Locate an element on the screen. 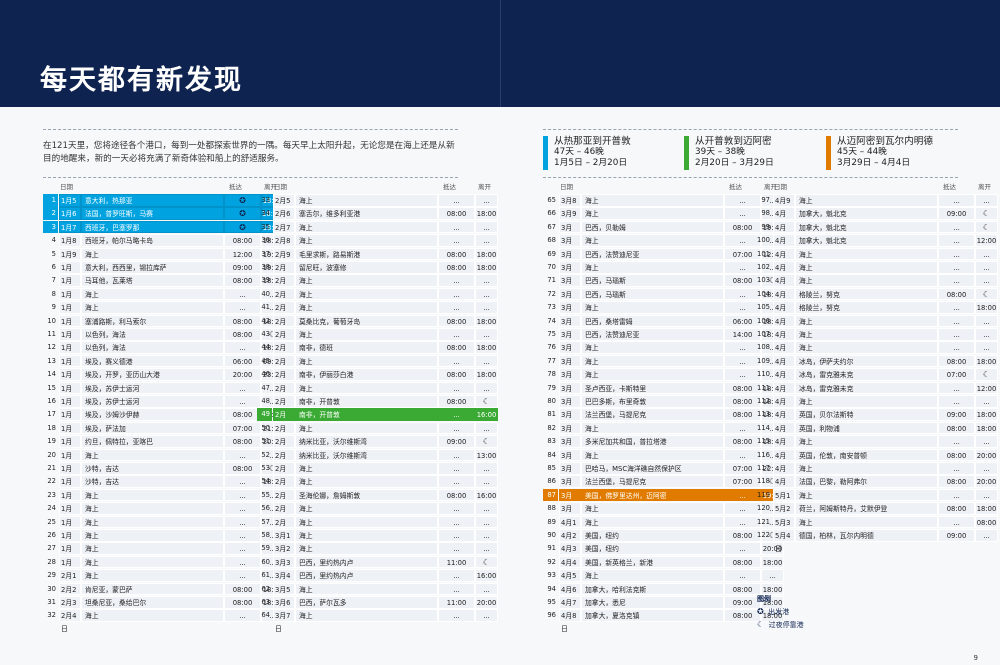  page-title: 每天都有新发现 is located at coordinates (141, 80).